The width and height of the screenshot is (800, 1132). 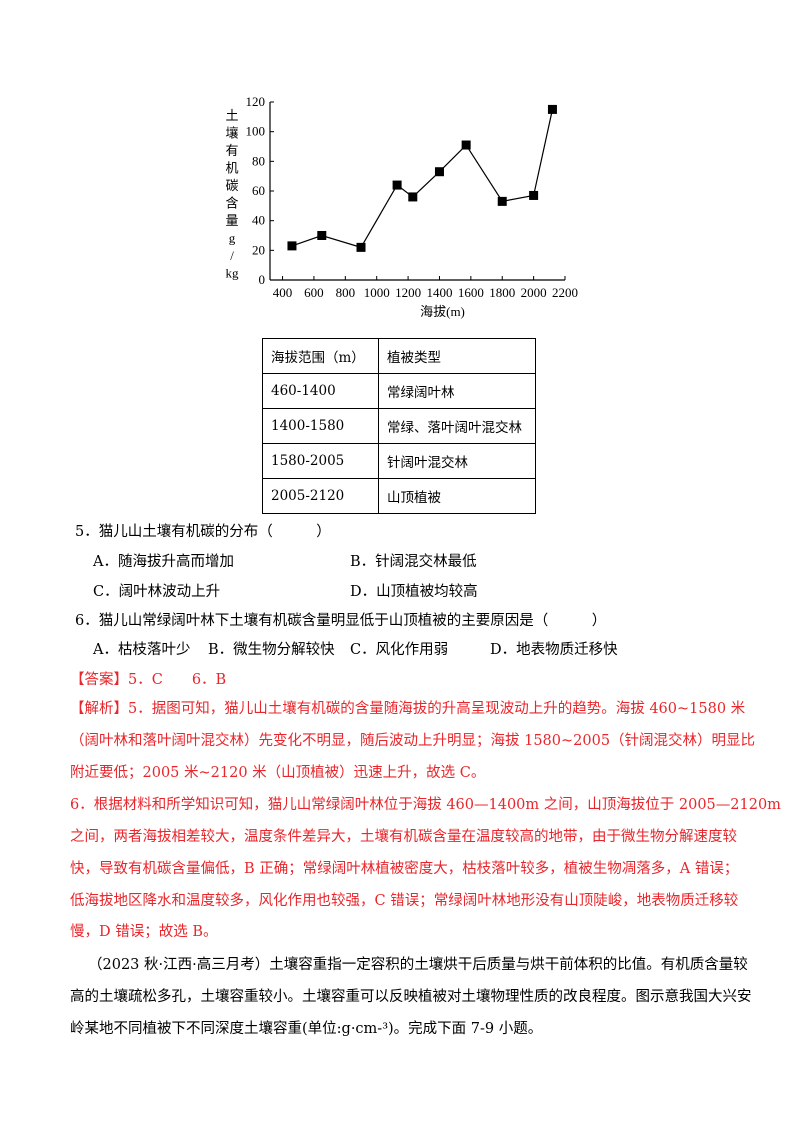 I want to click on x-tick-label: 1400, so click(x=439, y=292).